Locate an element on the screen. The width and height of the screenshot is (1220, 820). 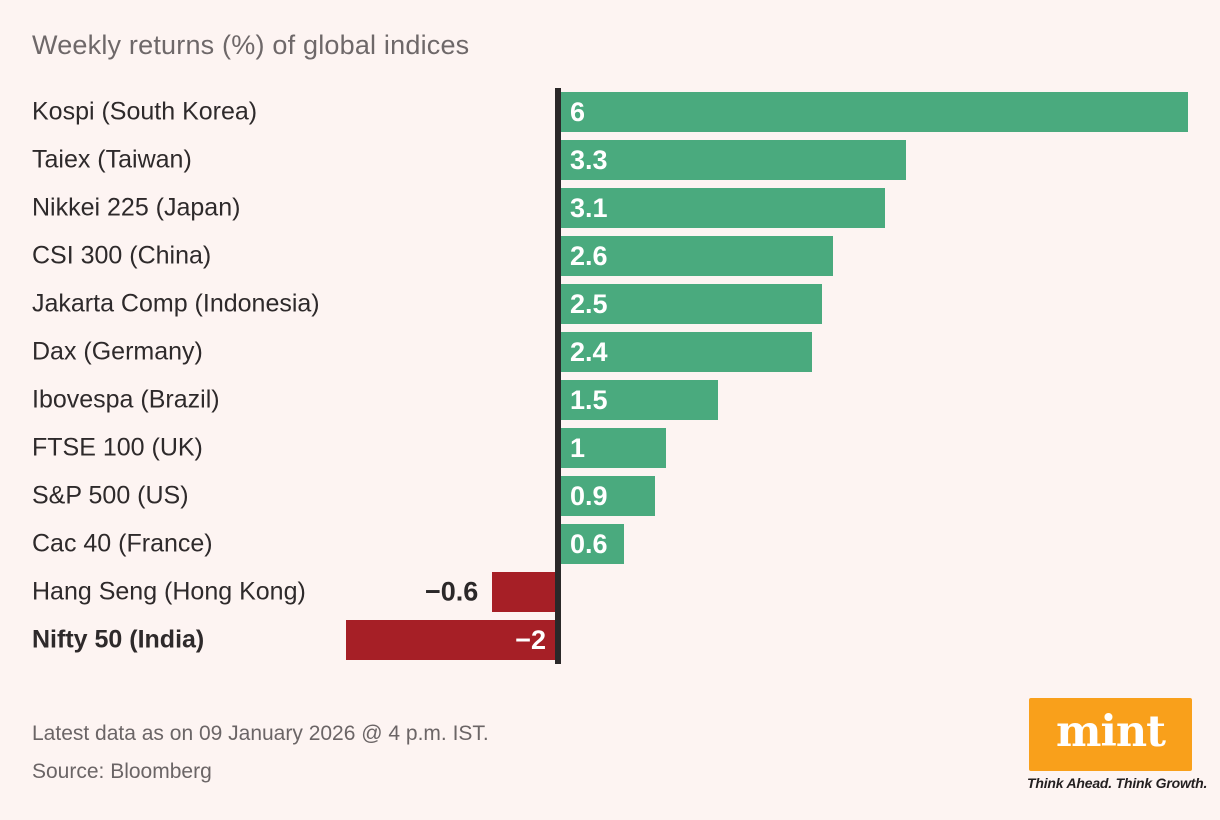
mint-logo-text: mint is located at coordinates (1111, 732).